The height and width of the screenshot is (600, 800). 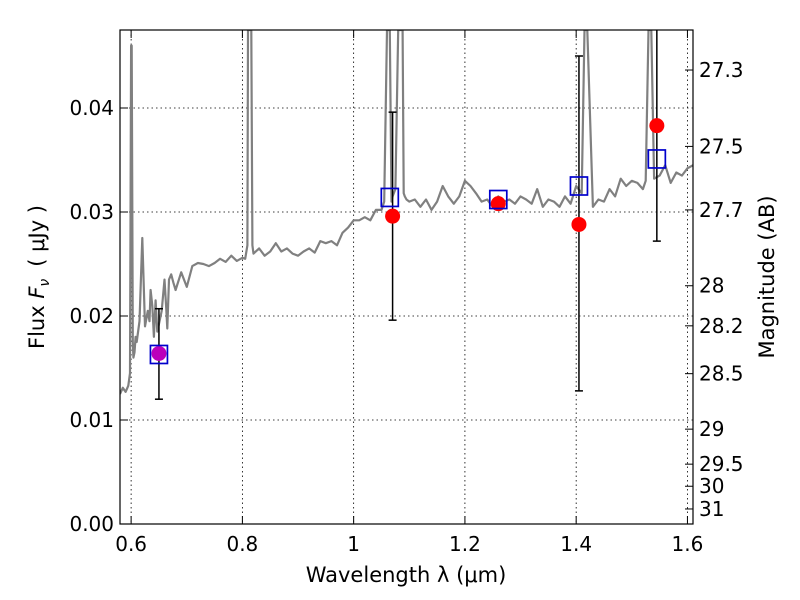 I want to click on y-axis-left: 0.00 0.01 0.02 0.03 0.04, so click(x=98, y=316).